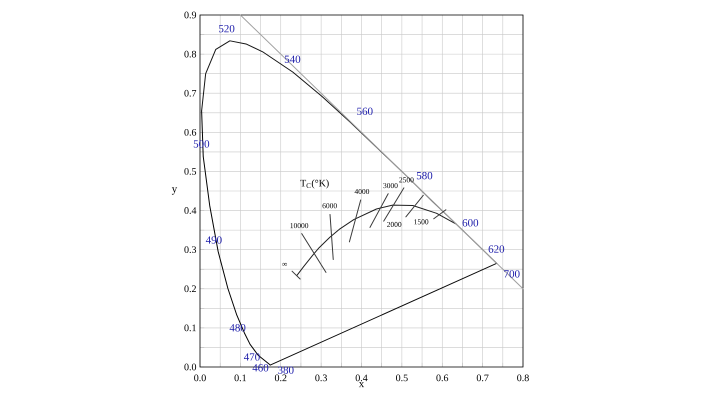 This screenshot has width=720, height=405. I want to click on y-tick-label: 0.1, so click(190, 328).